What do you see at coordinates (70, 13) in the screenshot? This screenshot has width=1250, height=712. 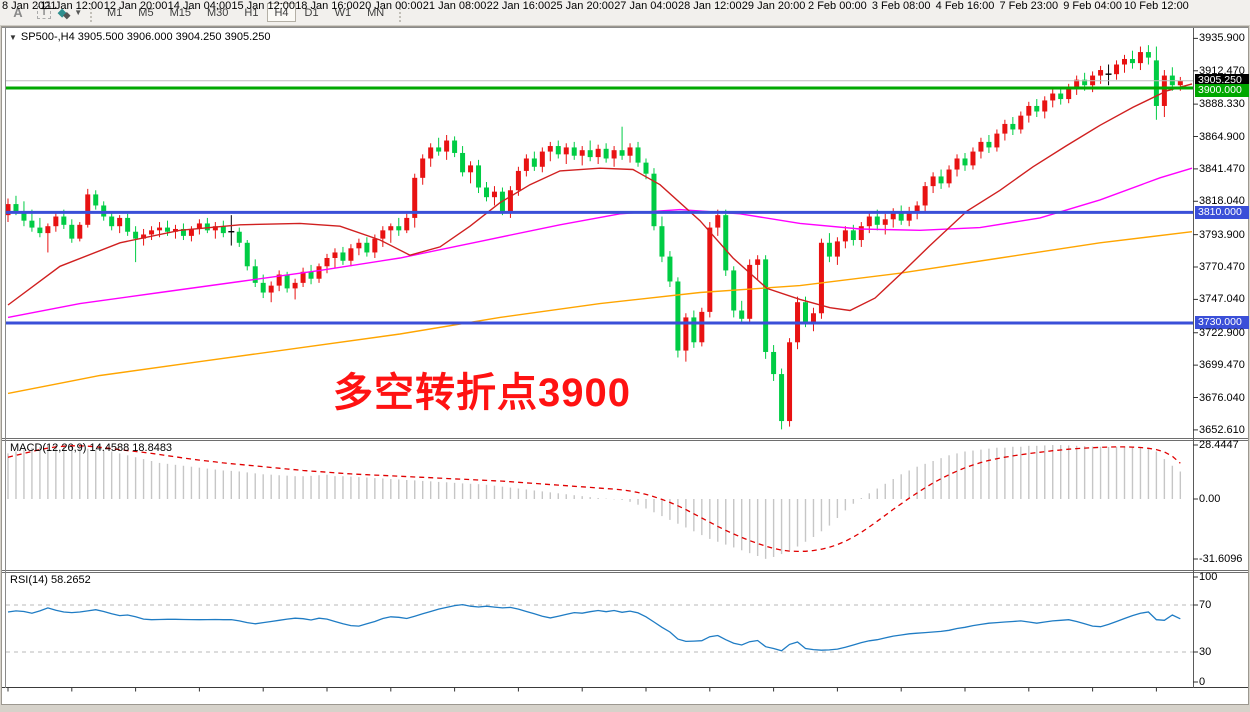 I see `colors-tool-button: ◆ ◆ ▼` at bounding box center [70, 13].